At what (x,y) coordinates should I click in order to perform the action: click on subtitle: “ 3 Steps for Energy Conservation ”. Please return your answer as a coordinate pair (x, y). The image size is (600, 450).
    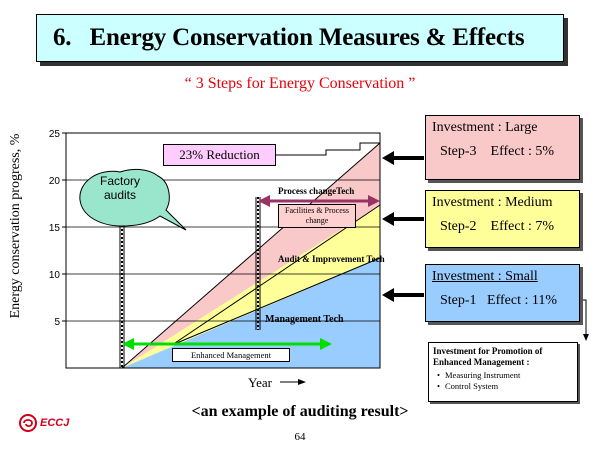
    Looking at the image, I should click on (300, 83).